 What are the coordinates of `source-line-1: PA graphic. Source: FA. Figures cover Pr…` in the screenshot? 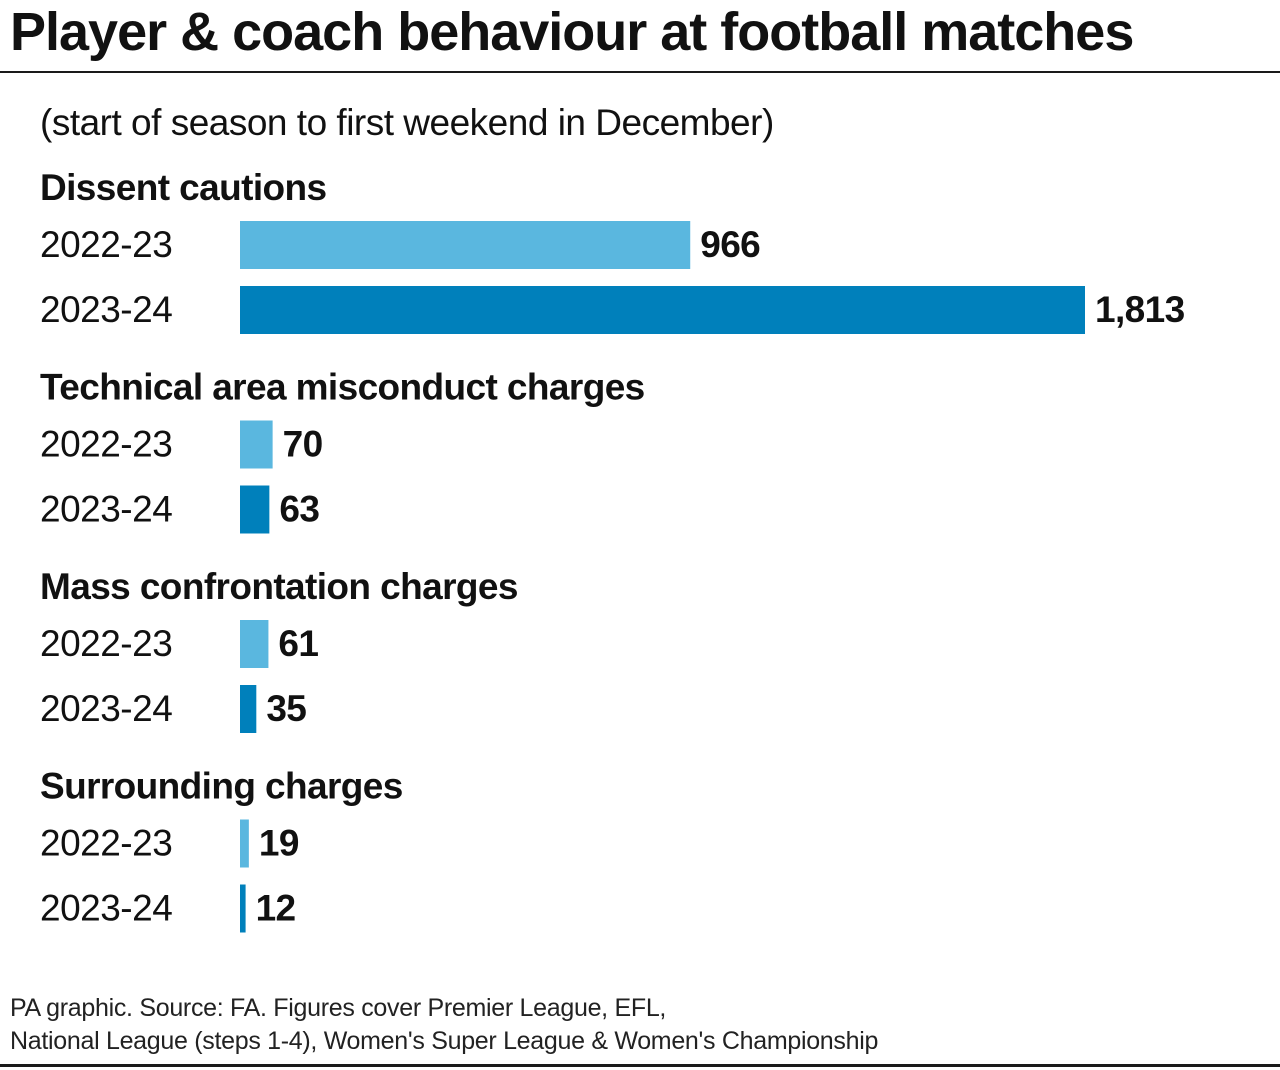 It's located at (338, 1008).